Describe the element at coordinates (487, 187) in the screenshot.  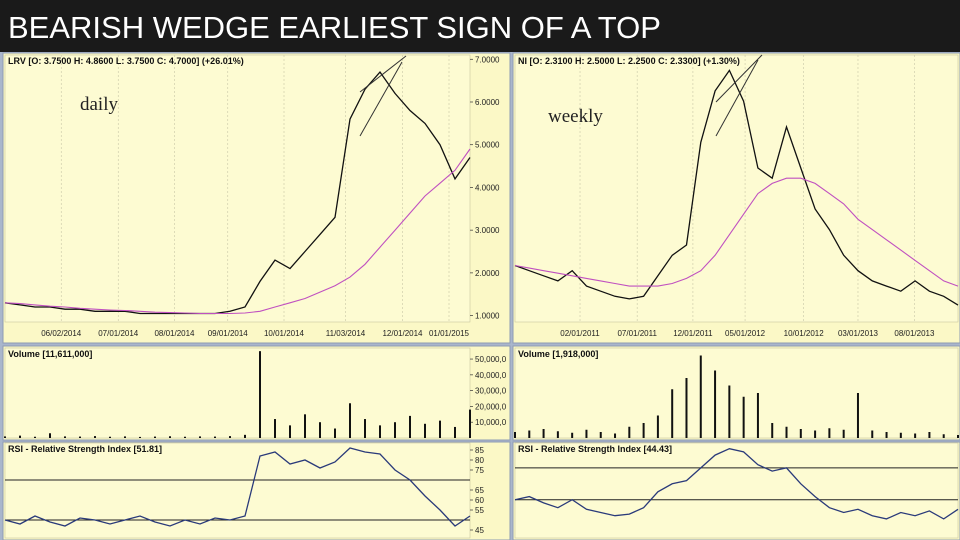
I see `y-tick-label: 4.0000` at that location.